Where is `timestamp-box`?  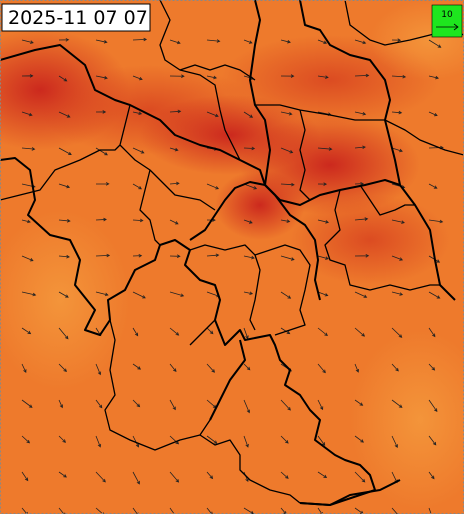
timestamp-box is located at coordinates (76, 17).